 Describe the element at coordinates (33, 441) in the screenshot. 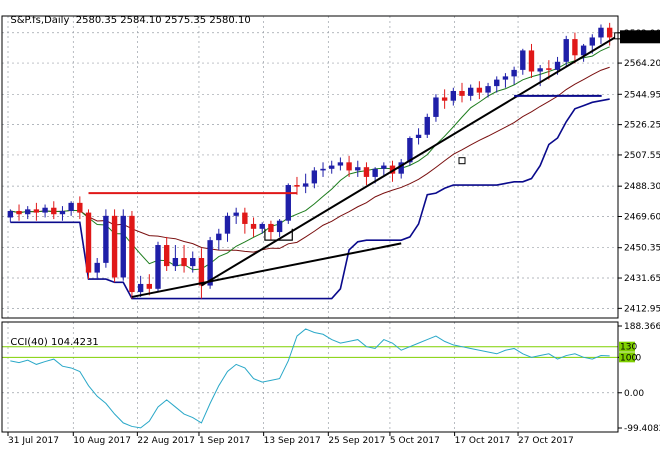

I see `x-tick-label: 31 Jul 2017` at that location.